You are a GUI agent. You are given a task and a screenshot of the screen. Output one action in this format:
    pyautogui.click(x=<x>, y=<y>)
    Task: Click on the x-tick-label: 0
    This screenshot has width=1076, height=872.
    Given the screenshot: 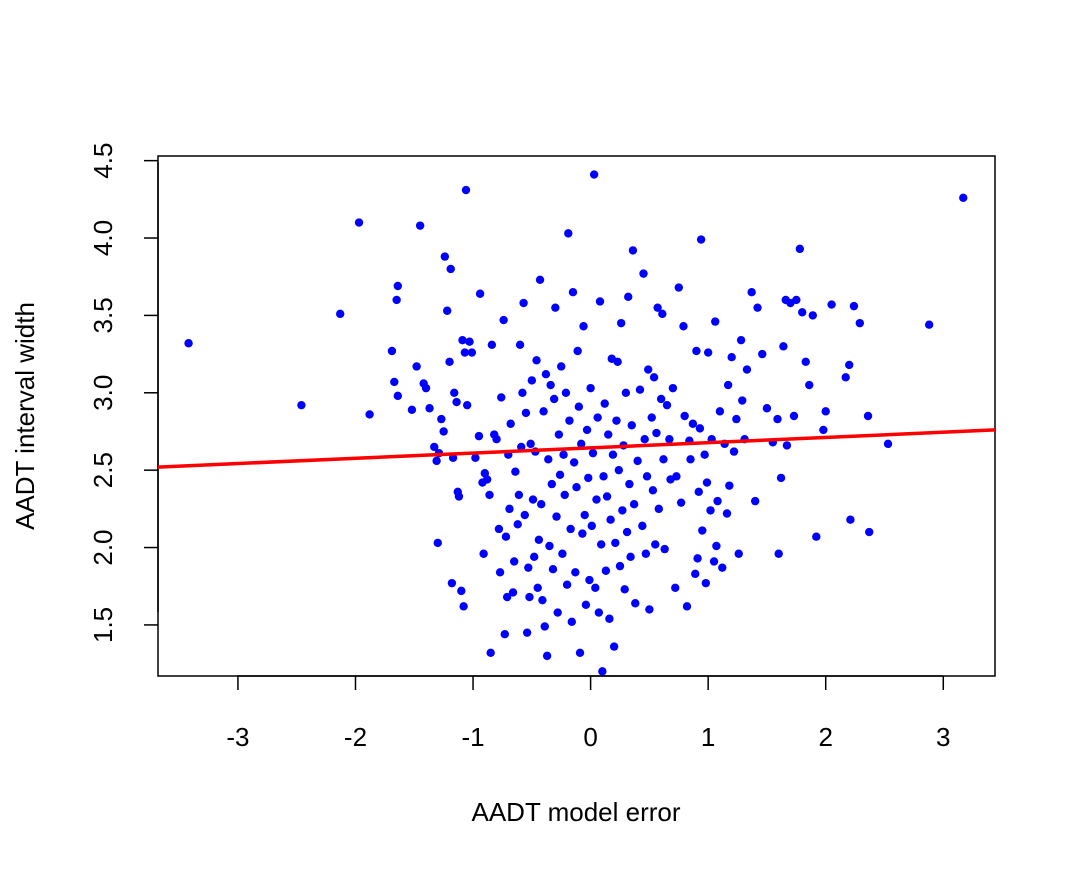 What is the action you would take?
    pyautogui.click(x=590, y=737)
    